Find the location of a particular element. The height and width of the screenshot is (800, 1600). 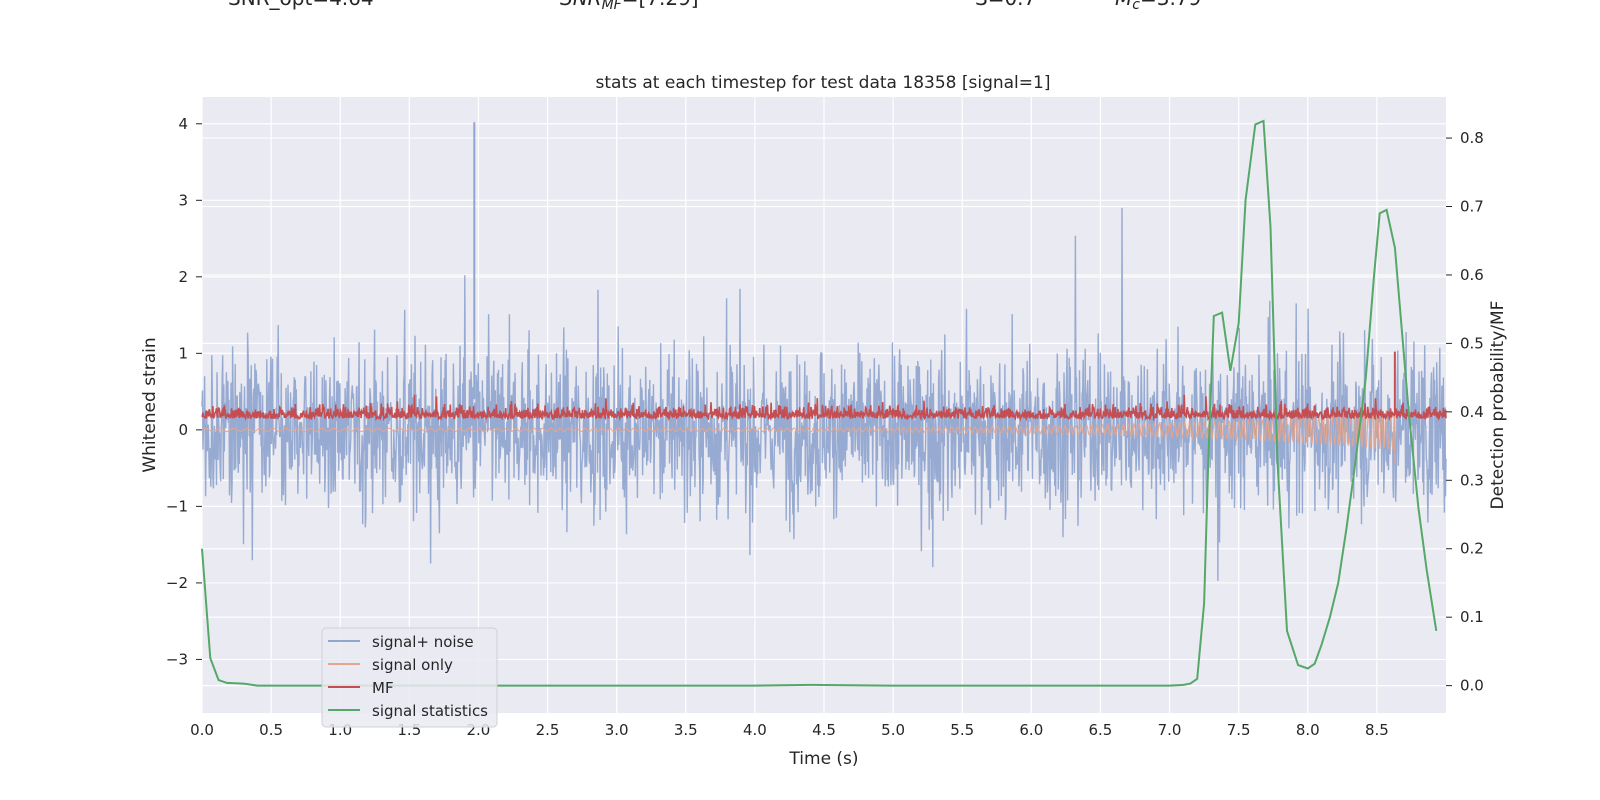

y2-tick-label: 0.8 is located at coordinates (1472, 138).